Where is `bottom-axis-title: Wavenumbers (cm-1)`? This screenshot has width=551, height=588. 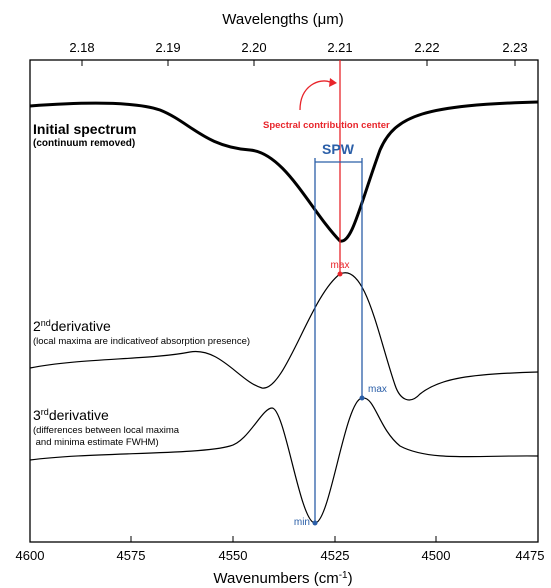
bottom-axis-title: Wavenumbers (cm-1) is located at coordinates (282, 578).